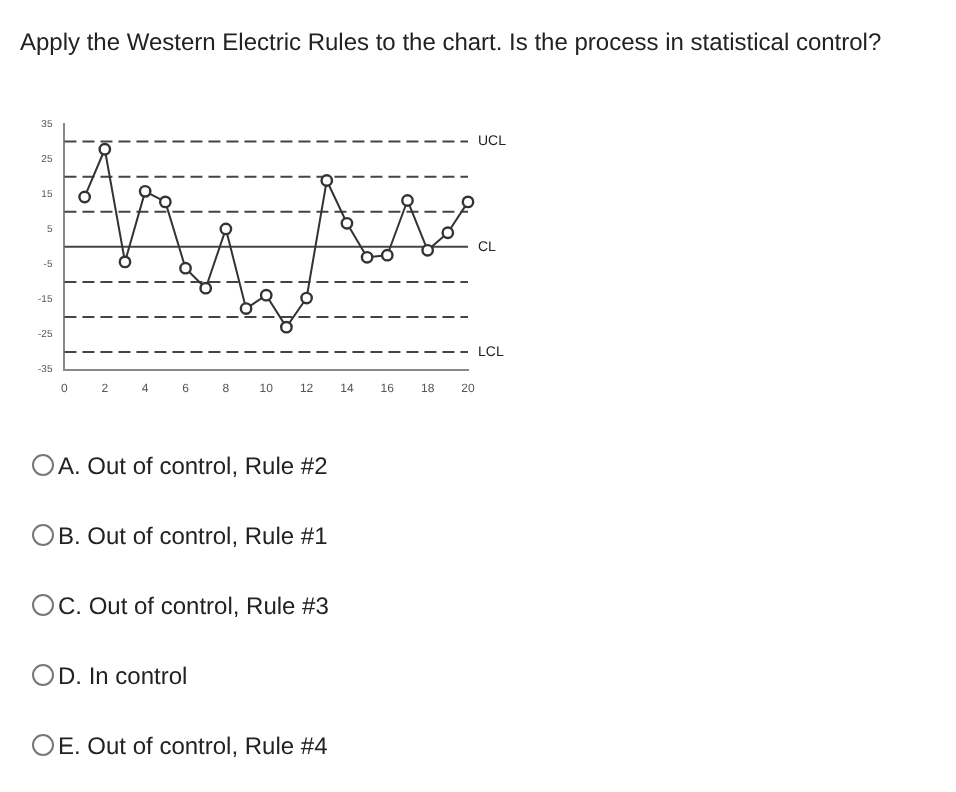 The image size is (956, 792). What do you see at coordinates (193, 606) in the screenshot?
I see `text: C. Out of control, Rule #3` at bounding box center [193, 606].